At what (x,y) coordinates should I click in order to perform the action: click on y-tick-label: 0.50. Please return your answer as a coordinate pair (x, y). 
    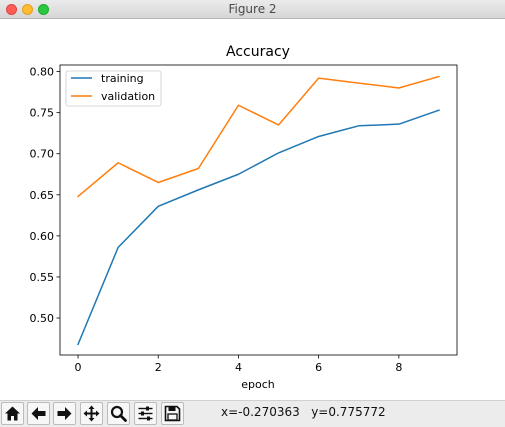
    Looking at the image, I should click on (42, 318).